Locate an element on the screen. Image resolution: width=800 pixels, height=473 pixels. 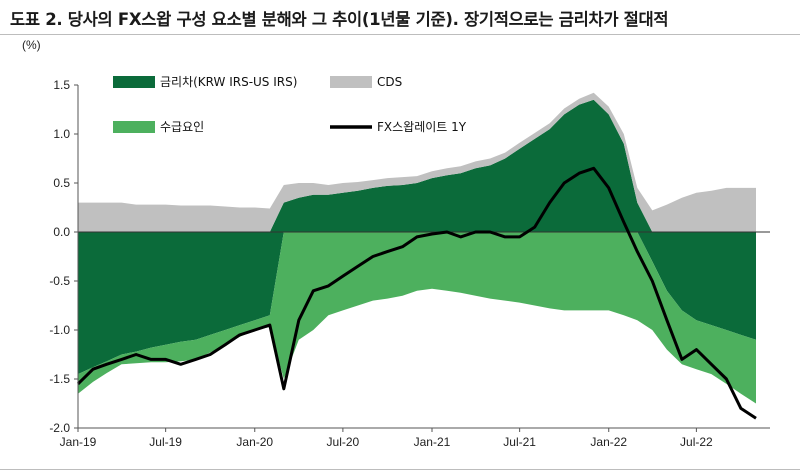
x-tick-label: Jul-22 is located at coordinates (696, 442).